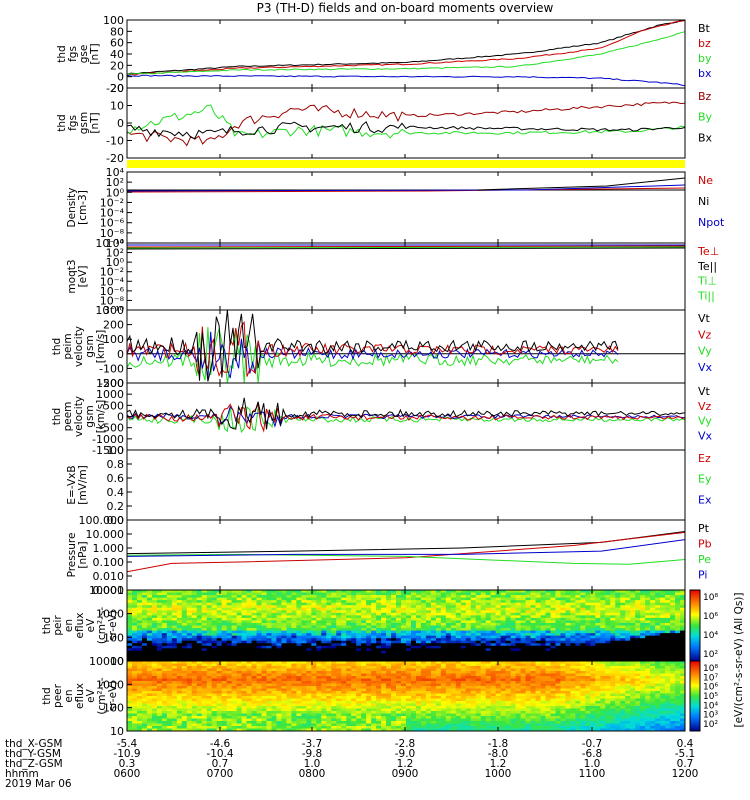 Image resolution: width=750 pixels, height=800 pixels. I want to click on y-axis-label: thd peim velocity gsm [km/s], so click(79, 346).